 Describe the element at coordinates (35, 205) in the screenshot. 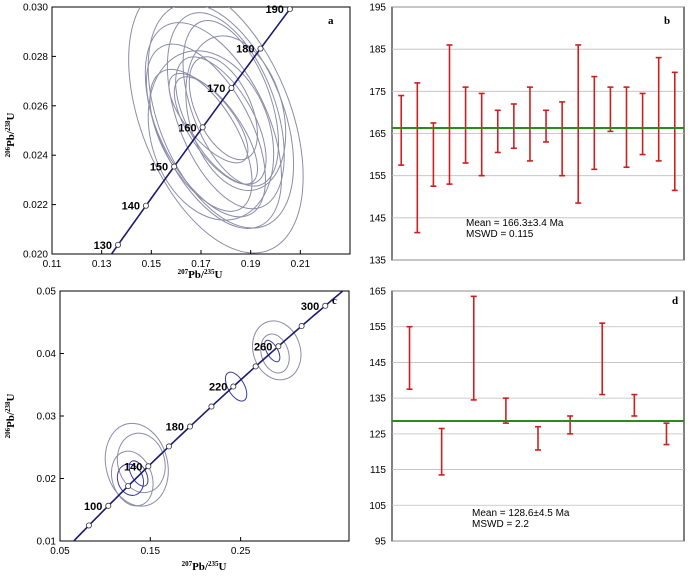

I see `panel-a-y-tick-label-1: 0.022` at that location.